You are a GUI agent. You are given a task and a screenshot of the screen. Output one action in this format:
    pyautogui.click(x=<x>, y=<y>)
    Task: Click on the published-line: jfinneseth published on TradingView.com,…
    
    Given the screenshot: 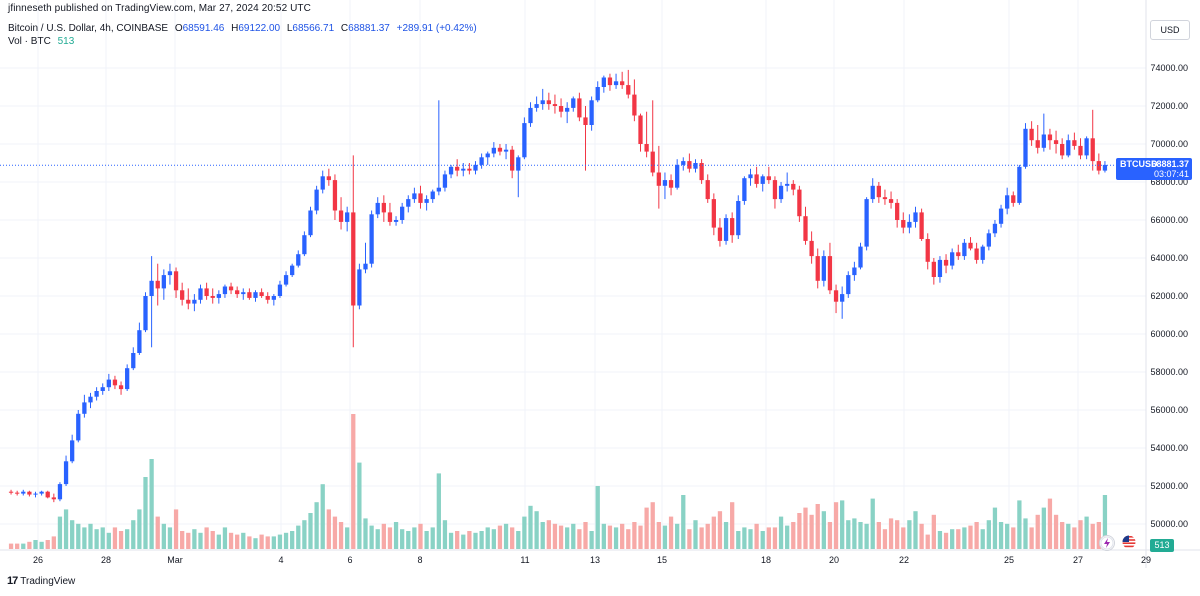 What is the action you would take?
    pyautogui.click(x=159, y=8)
    